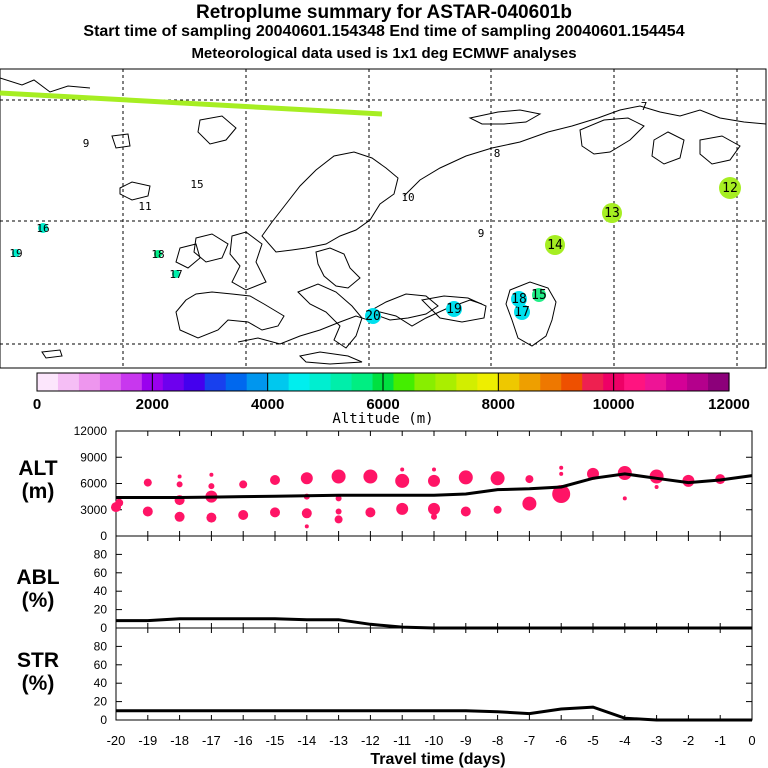 The image size is (768, 768). What do you see at coordinates (539, 295) in the screenshot?
I see `marker-label: 15` at bounding box center [539, 295].